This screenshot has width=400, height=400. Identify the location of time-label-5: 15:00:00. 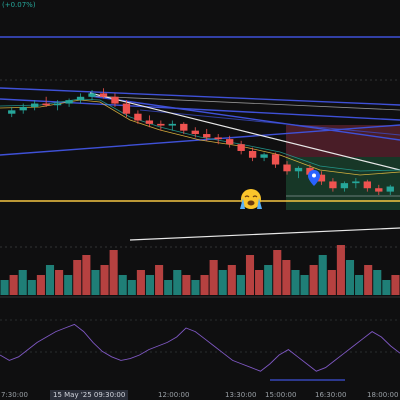
(281, 395).